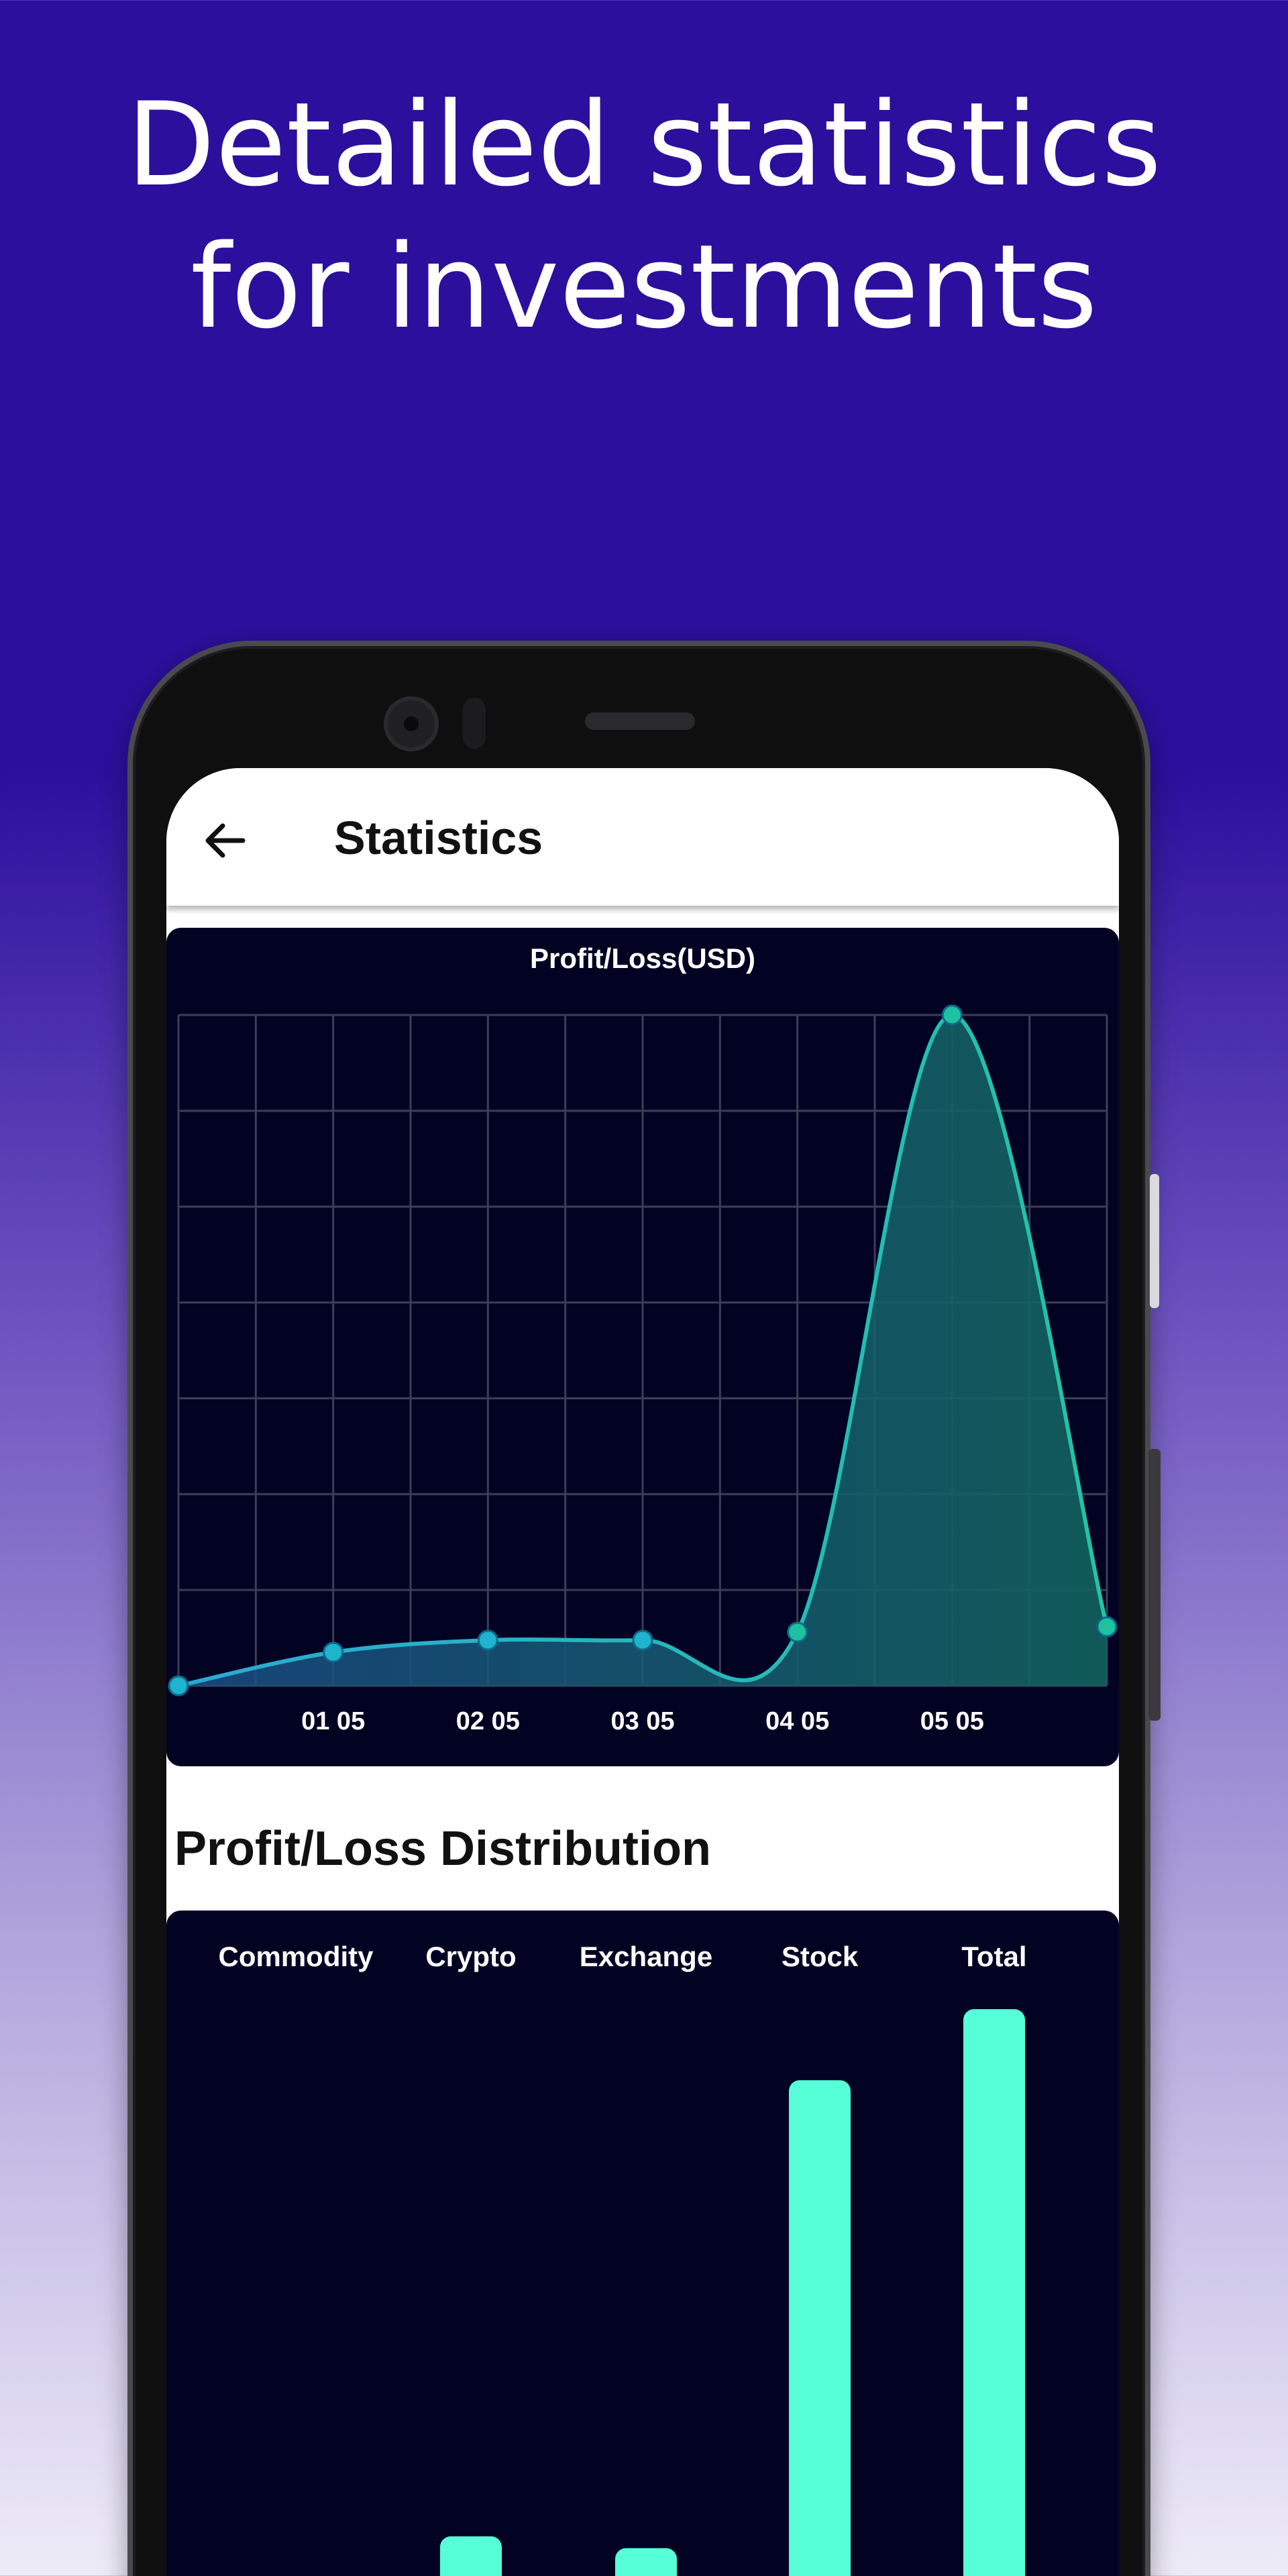  I want to click on distribution-section-title: Profit/Loss Distribution, so click(442, 1849).